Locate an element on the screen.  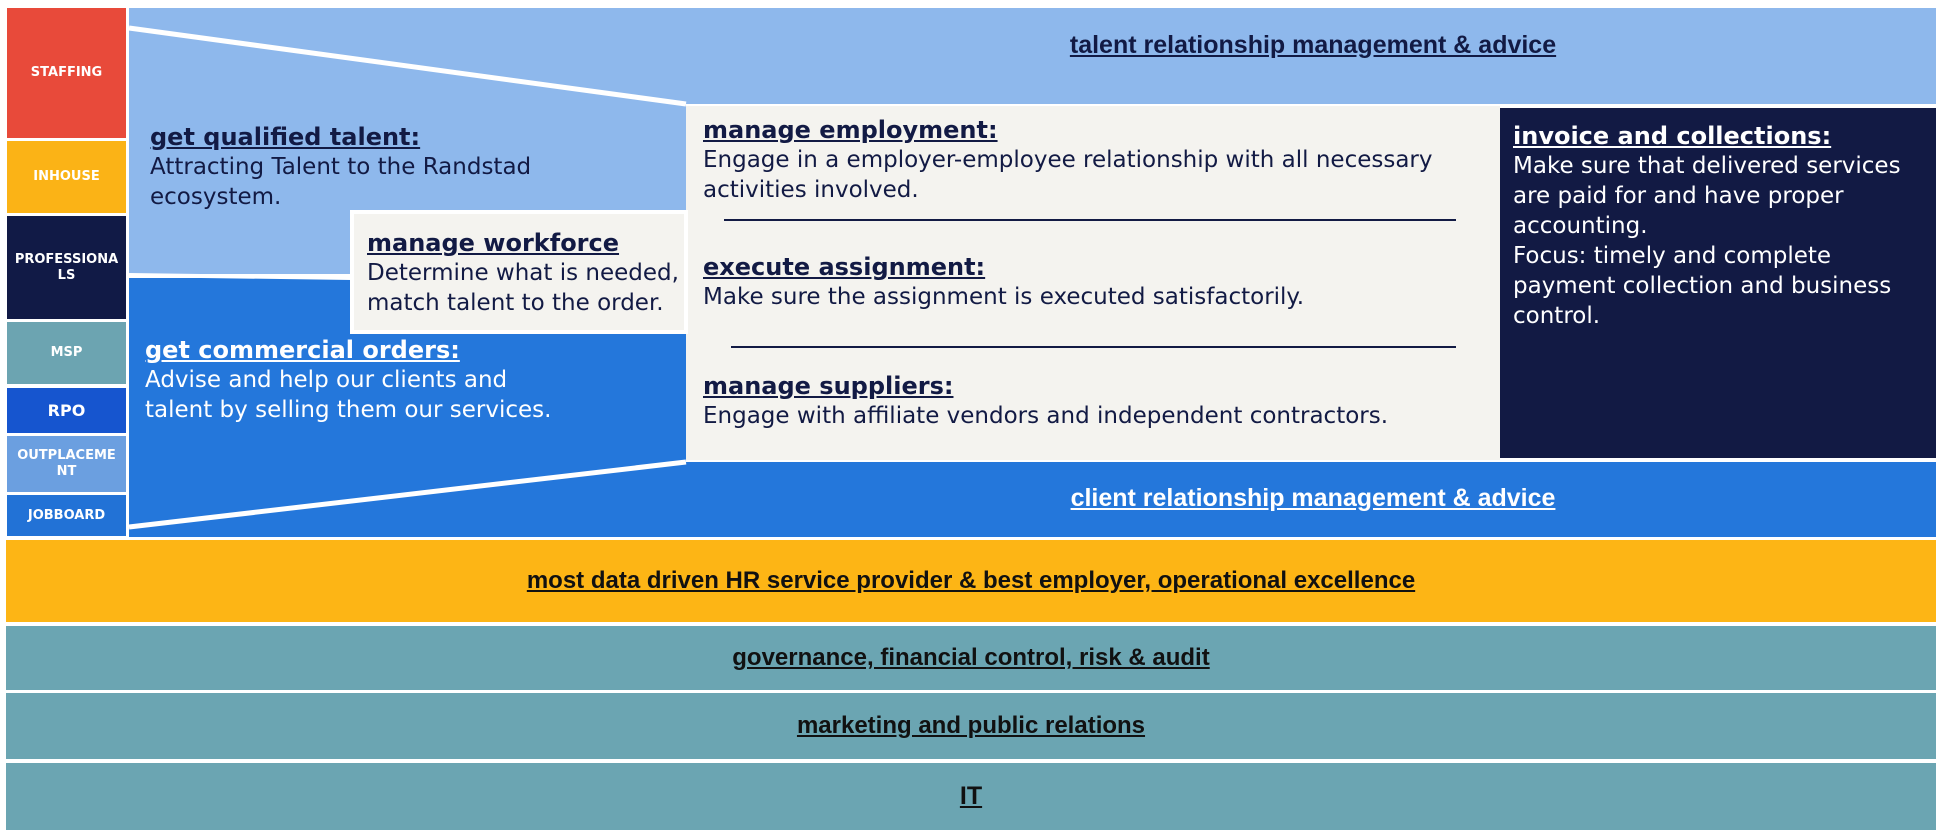
marketing-band: marketing and public relations is located at coordinates (971, 726).